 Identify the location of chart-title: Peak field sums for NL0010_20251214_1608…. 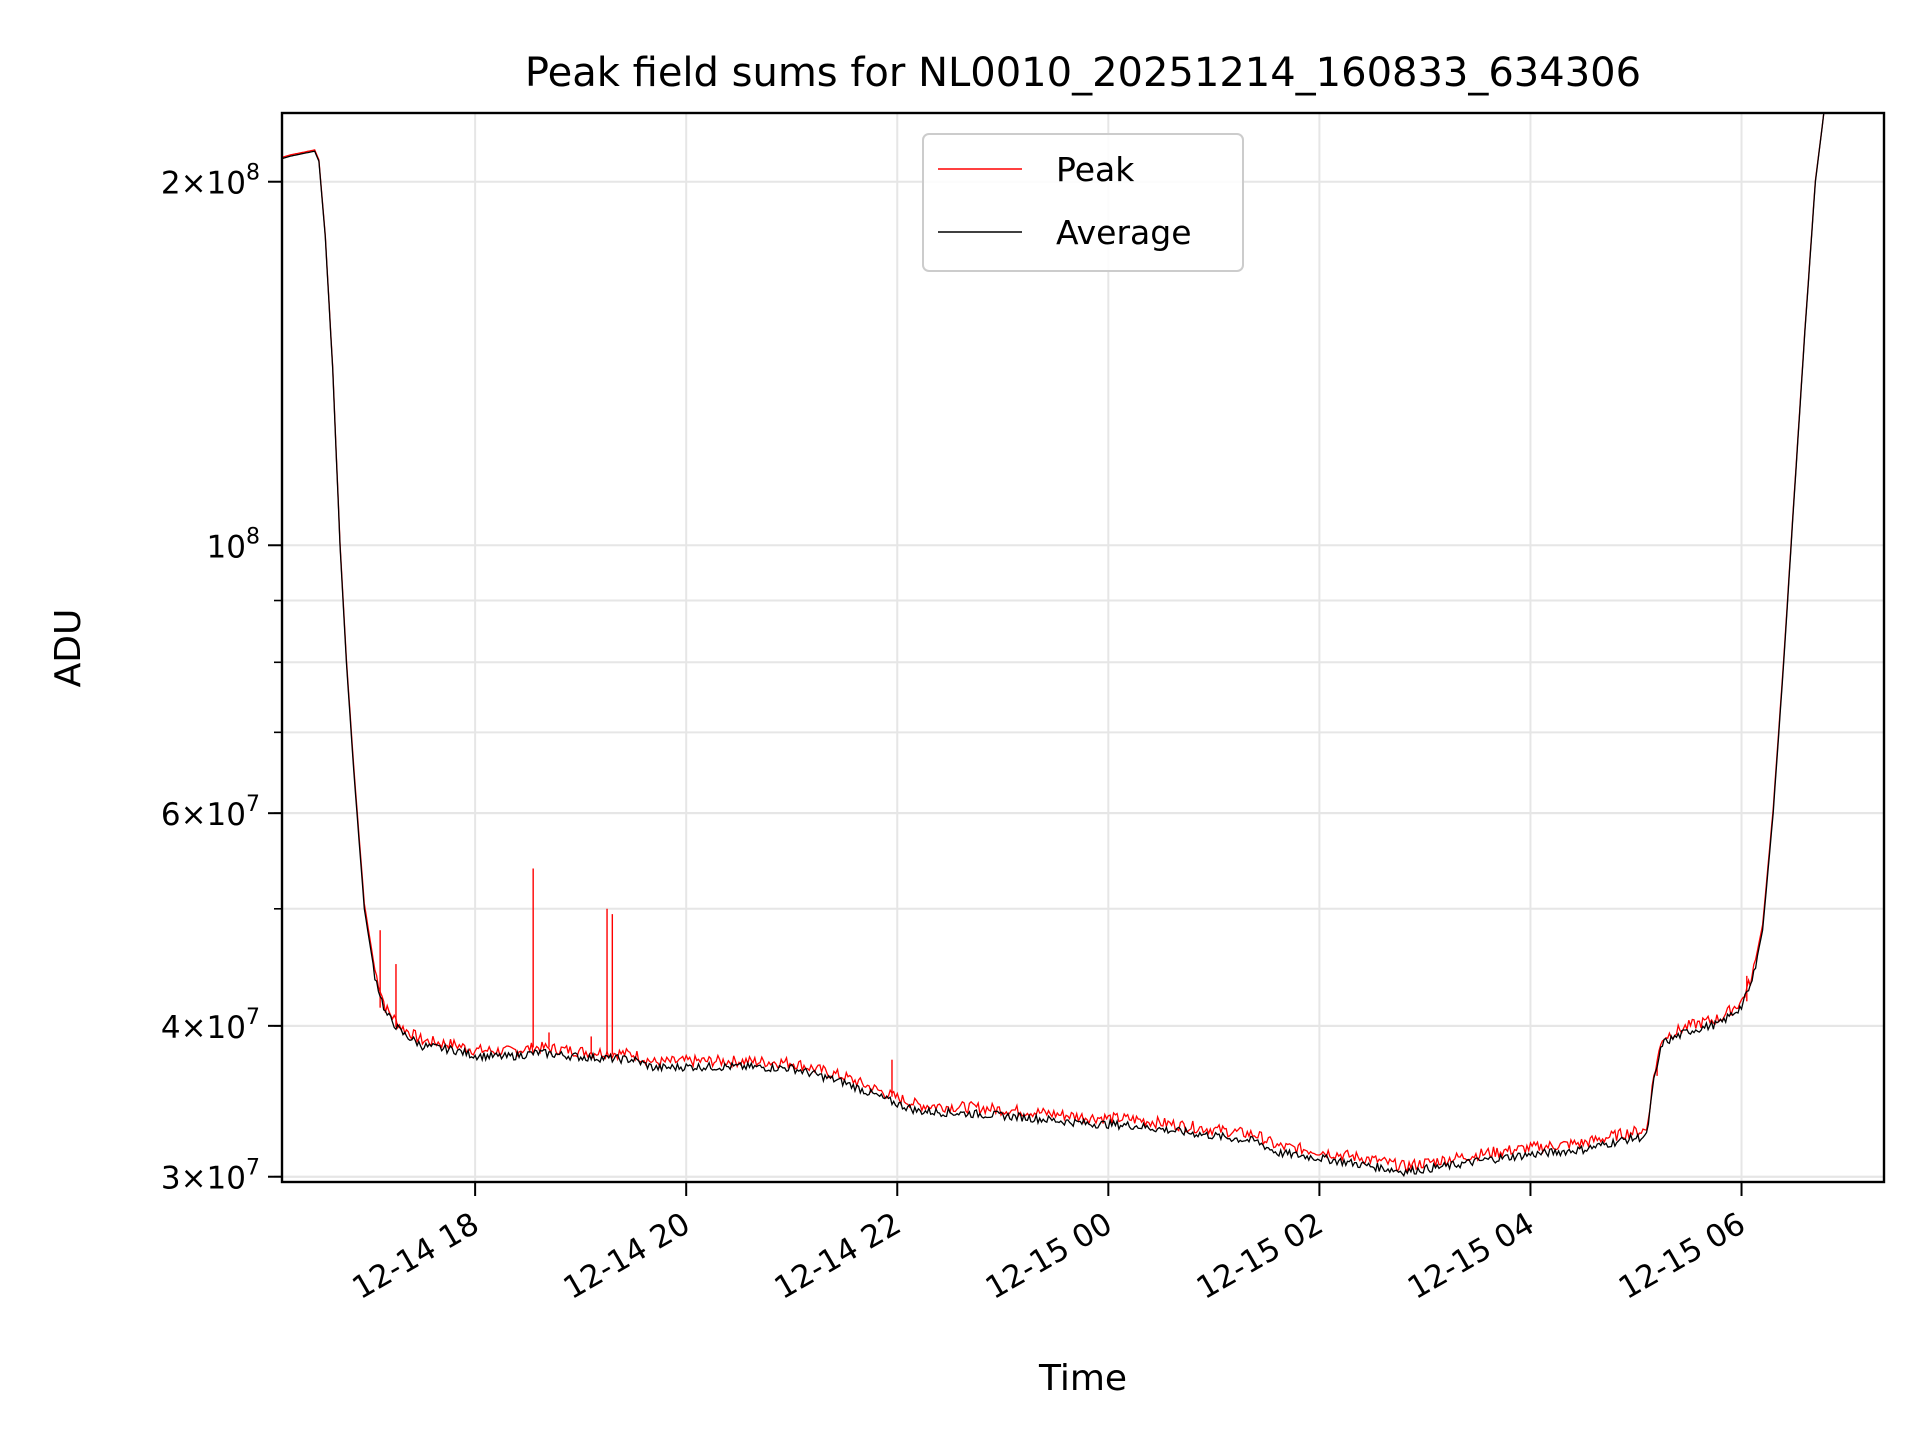
(1083, 73).